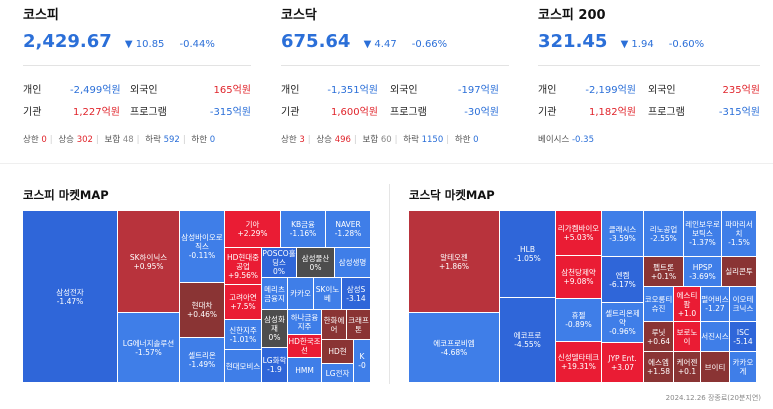 Image resolution: width=773 pixels, height=409 pixels. What do you see at coordinates (290, 112) in the screenshot?
I see `investor-label: 기관` at bounding box center [290, 112].